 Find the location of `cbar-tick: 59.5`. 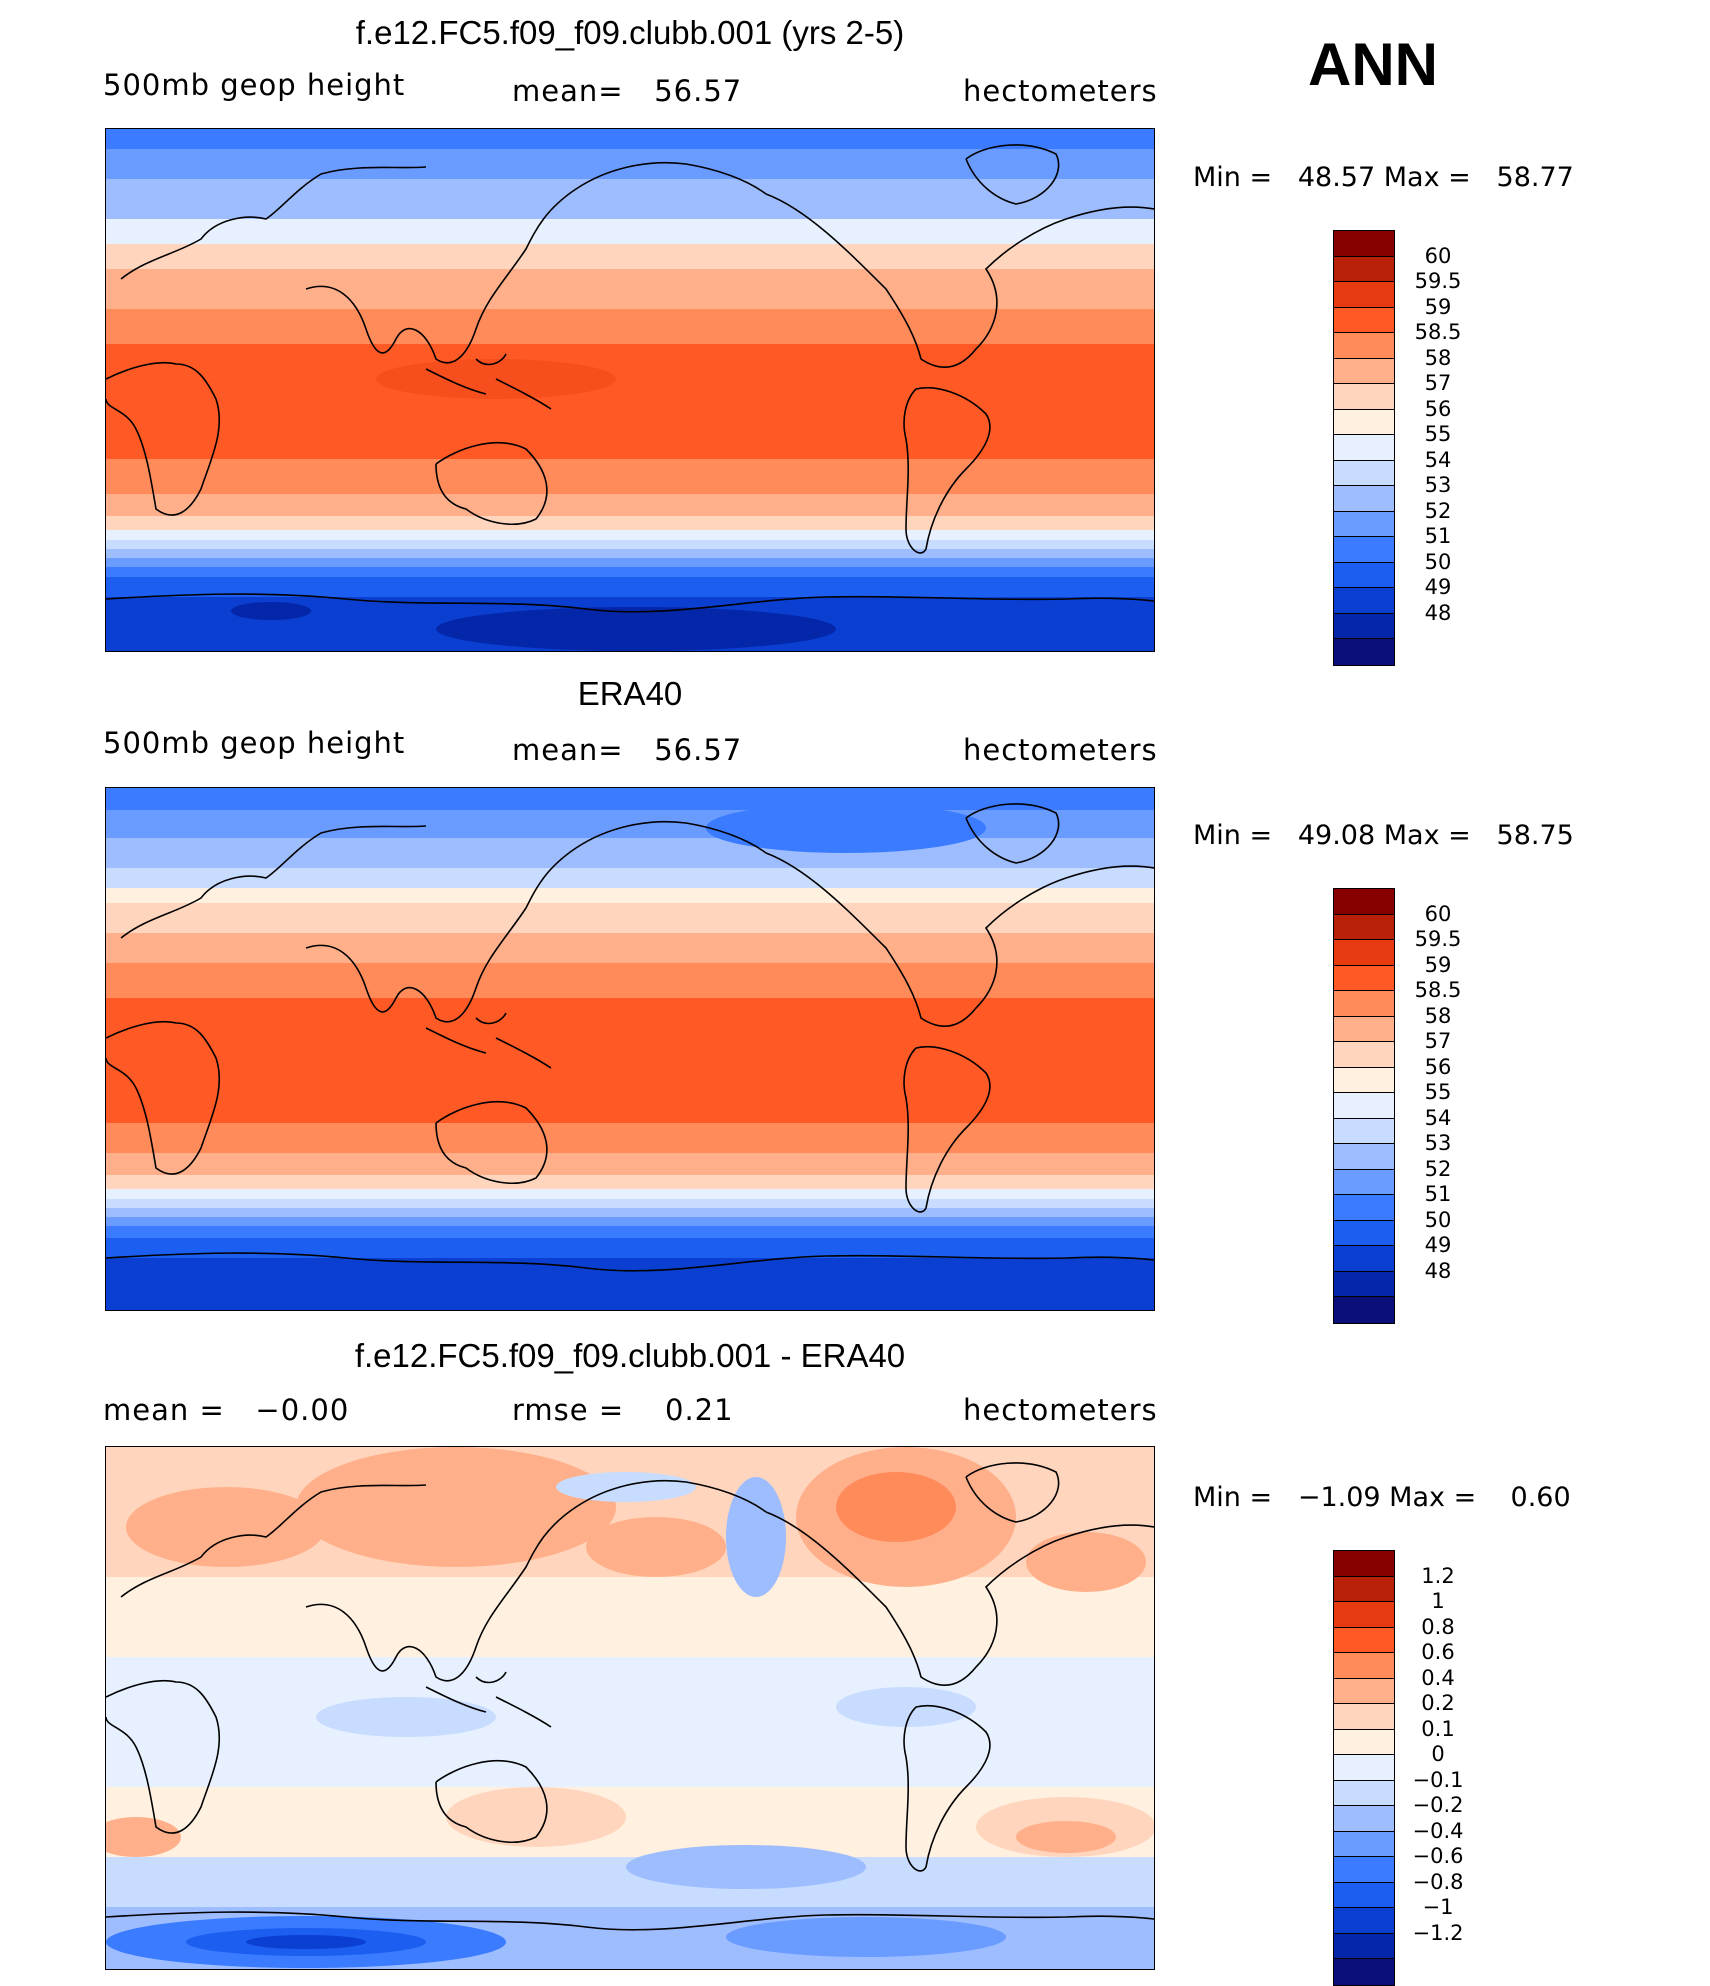

cbar-tick: 59.5 is located at coordinates (1438, 281).